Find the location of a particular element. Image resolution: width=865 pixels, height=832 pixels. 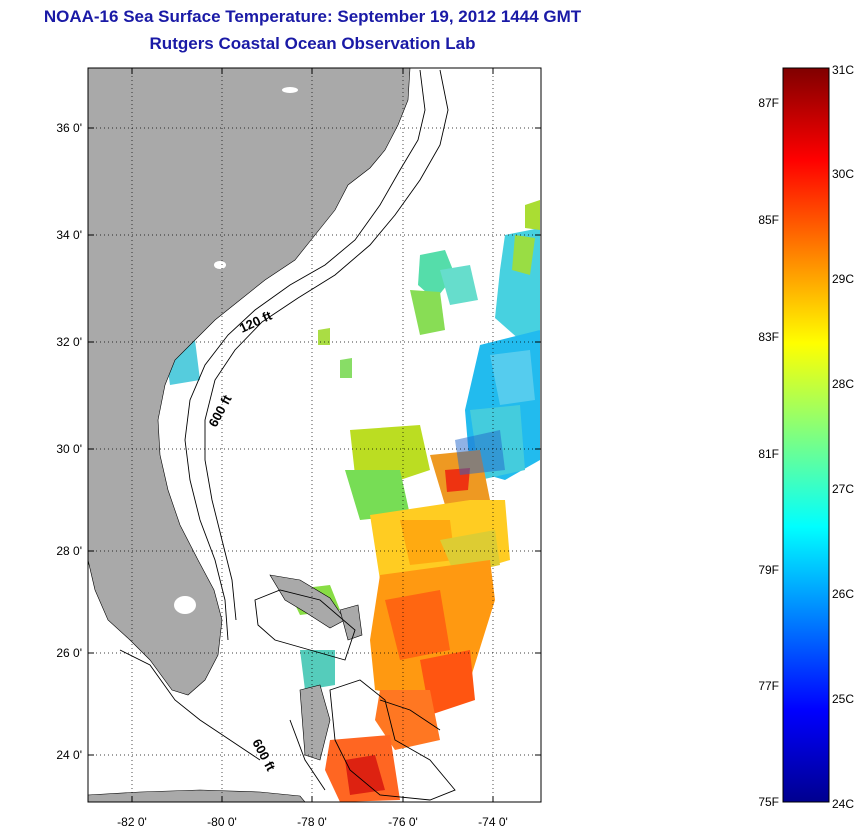

colorbar-celsius-label: 26C is located at coordinates (843, 594).